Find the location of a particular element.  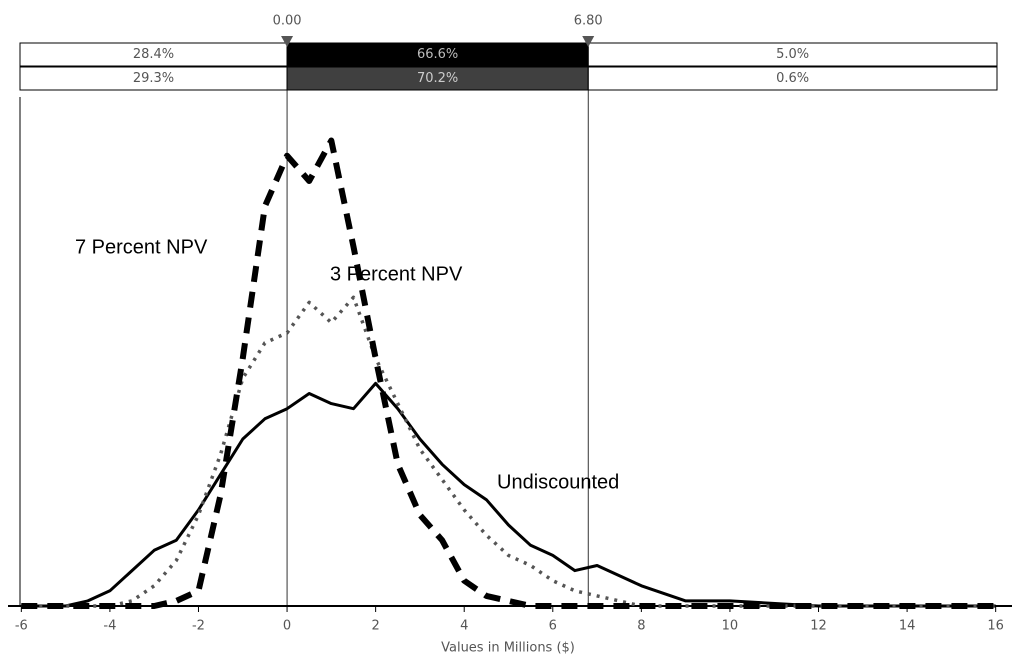

x-tick-label: 4 is located at coordinates (464, 626).